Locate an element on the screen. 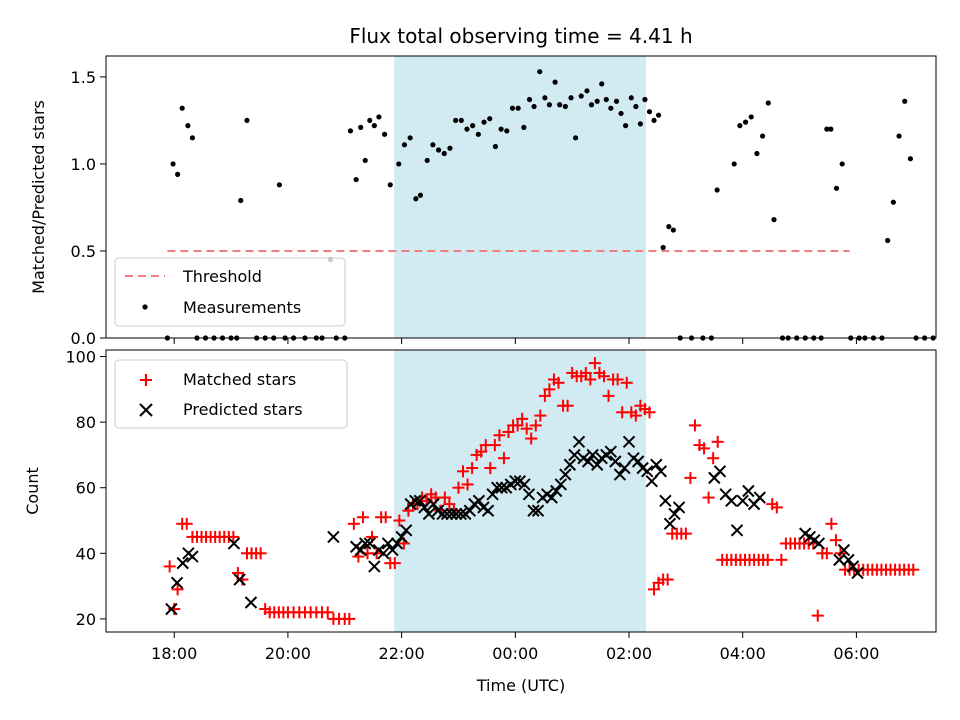 This screenshot has width=960, height=720. legend-measurements-swatch is located at coordinates (145, 307).